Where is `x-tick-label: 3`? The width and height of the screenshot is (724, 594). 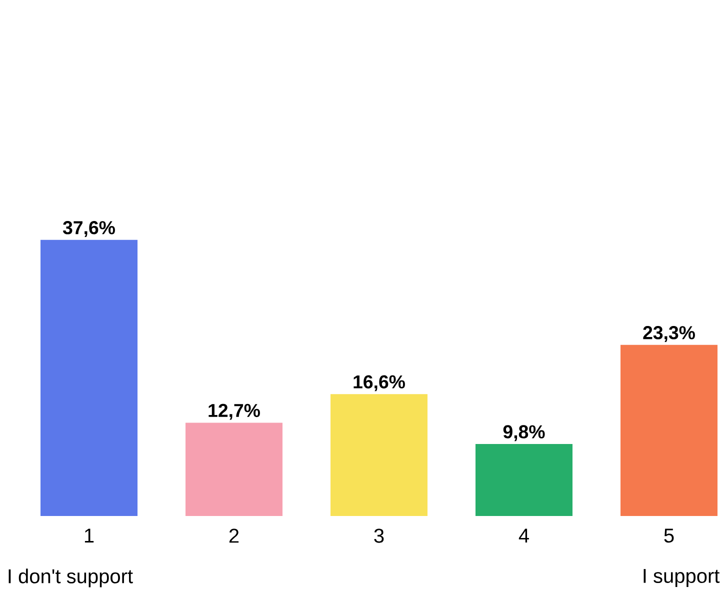
x-tick-label: 3 is located at coordinates (379, 535).